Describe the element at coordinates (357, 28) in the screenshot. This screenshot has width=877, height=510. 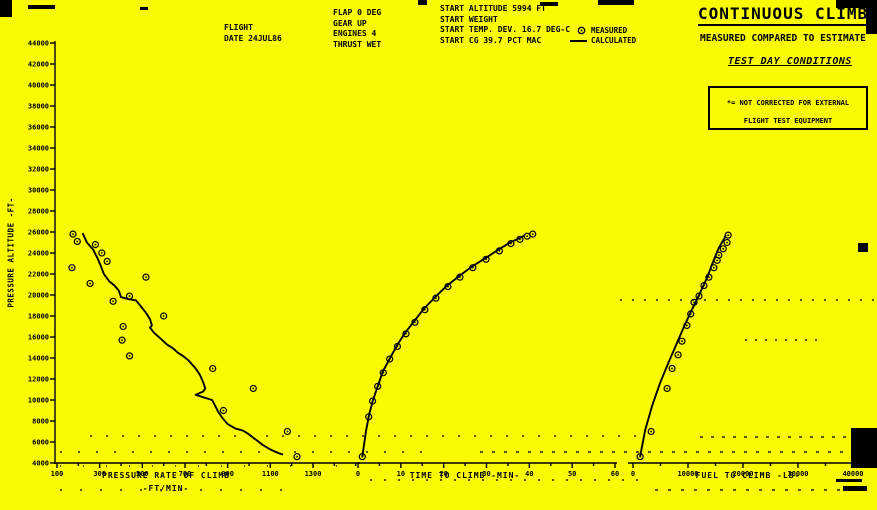
I see `aircraft-config-info: FLAP 0 DEG GEAR UP ENGINES 4 THRUST WET` at that location.